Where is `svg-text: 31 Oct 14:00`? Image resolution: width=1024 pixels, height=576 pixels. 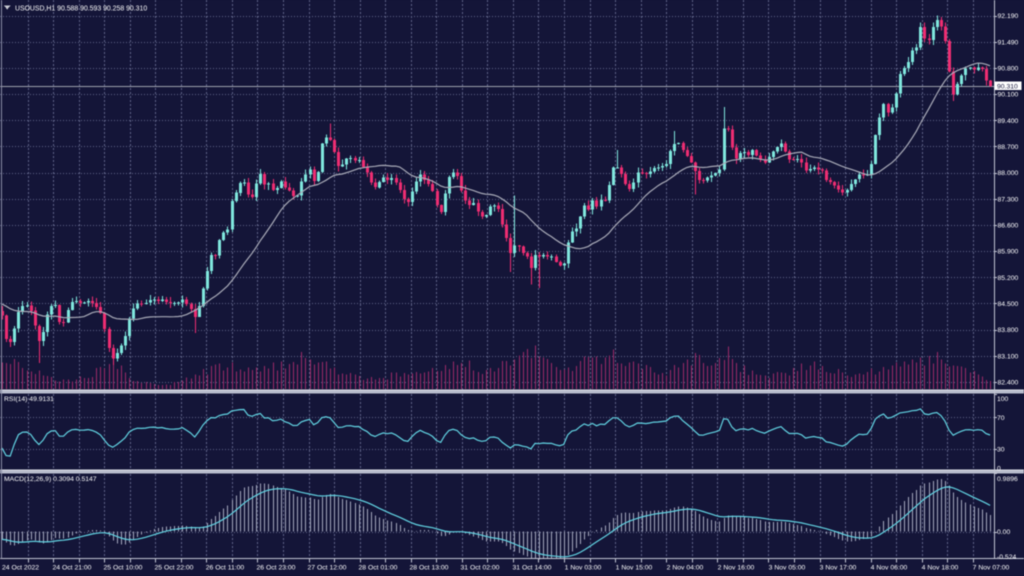
svg-text: 31 Oct 14:00 is located at coordinates (532, 568).